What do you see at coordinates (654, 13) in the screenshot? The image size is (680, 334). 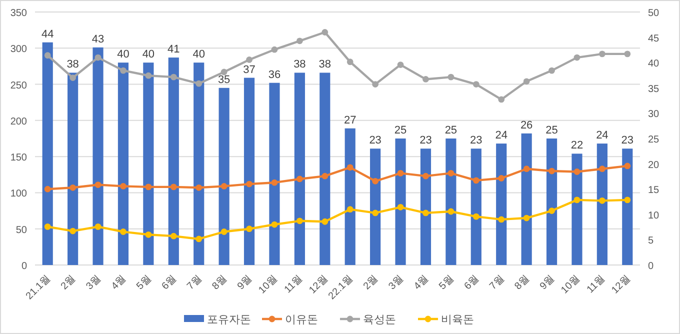 I see `y2-tick-label: 50` at bounding box center [654, 13].